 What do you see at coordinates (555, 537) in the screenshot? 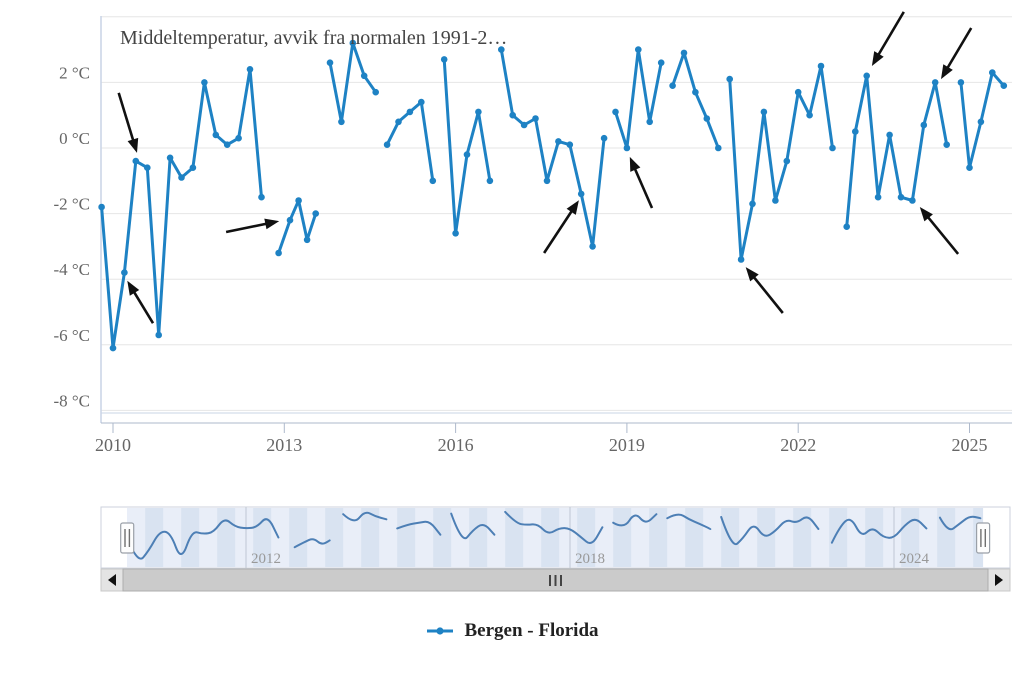
I see `navigator-selected-range` at bounding box center [555, 537].